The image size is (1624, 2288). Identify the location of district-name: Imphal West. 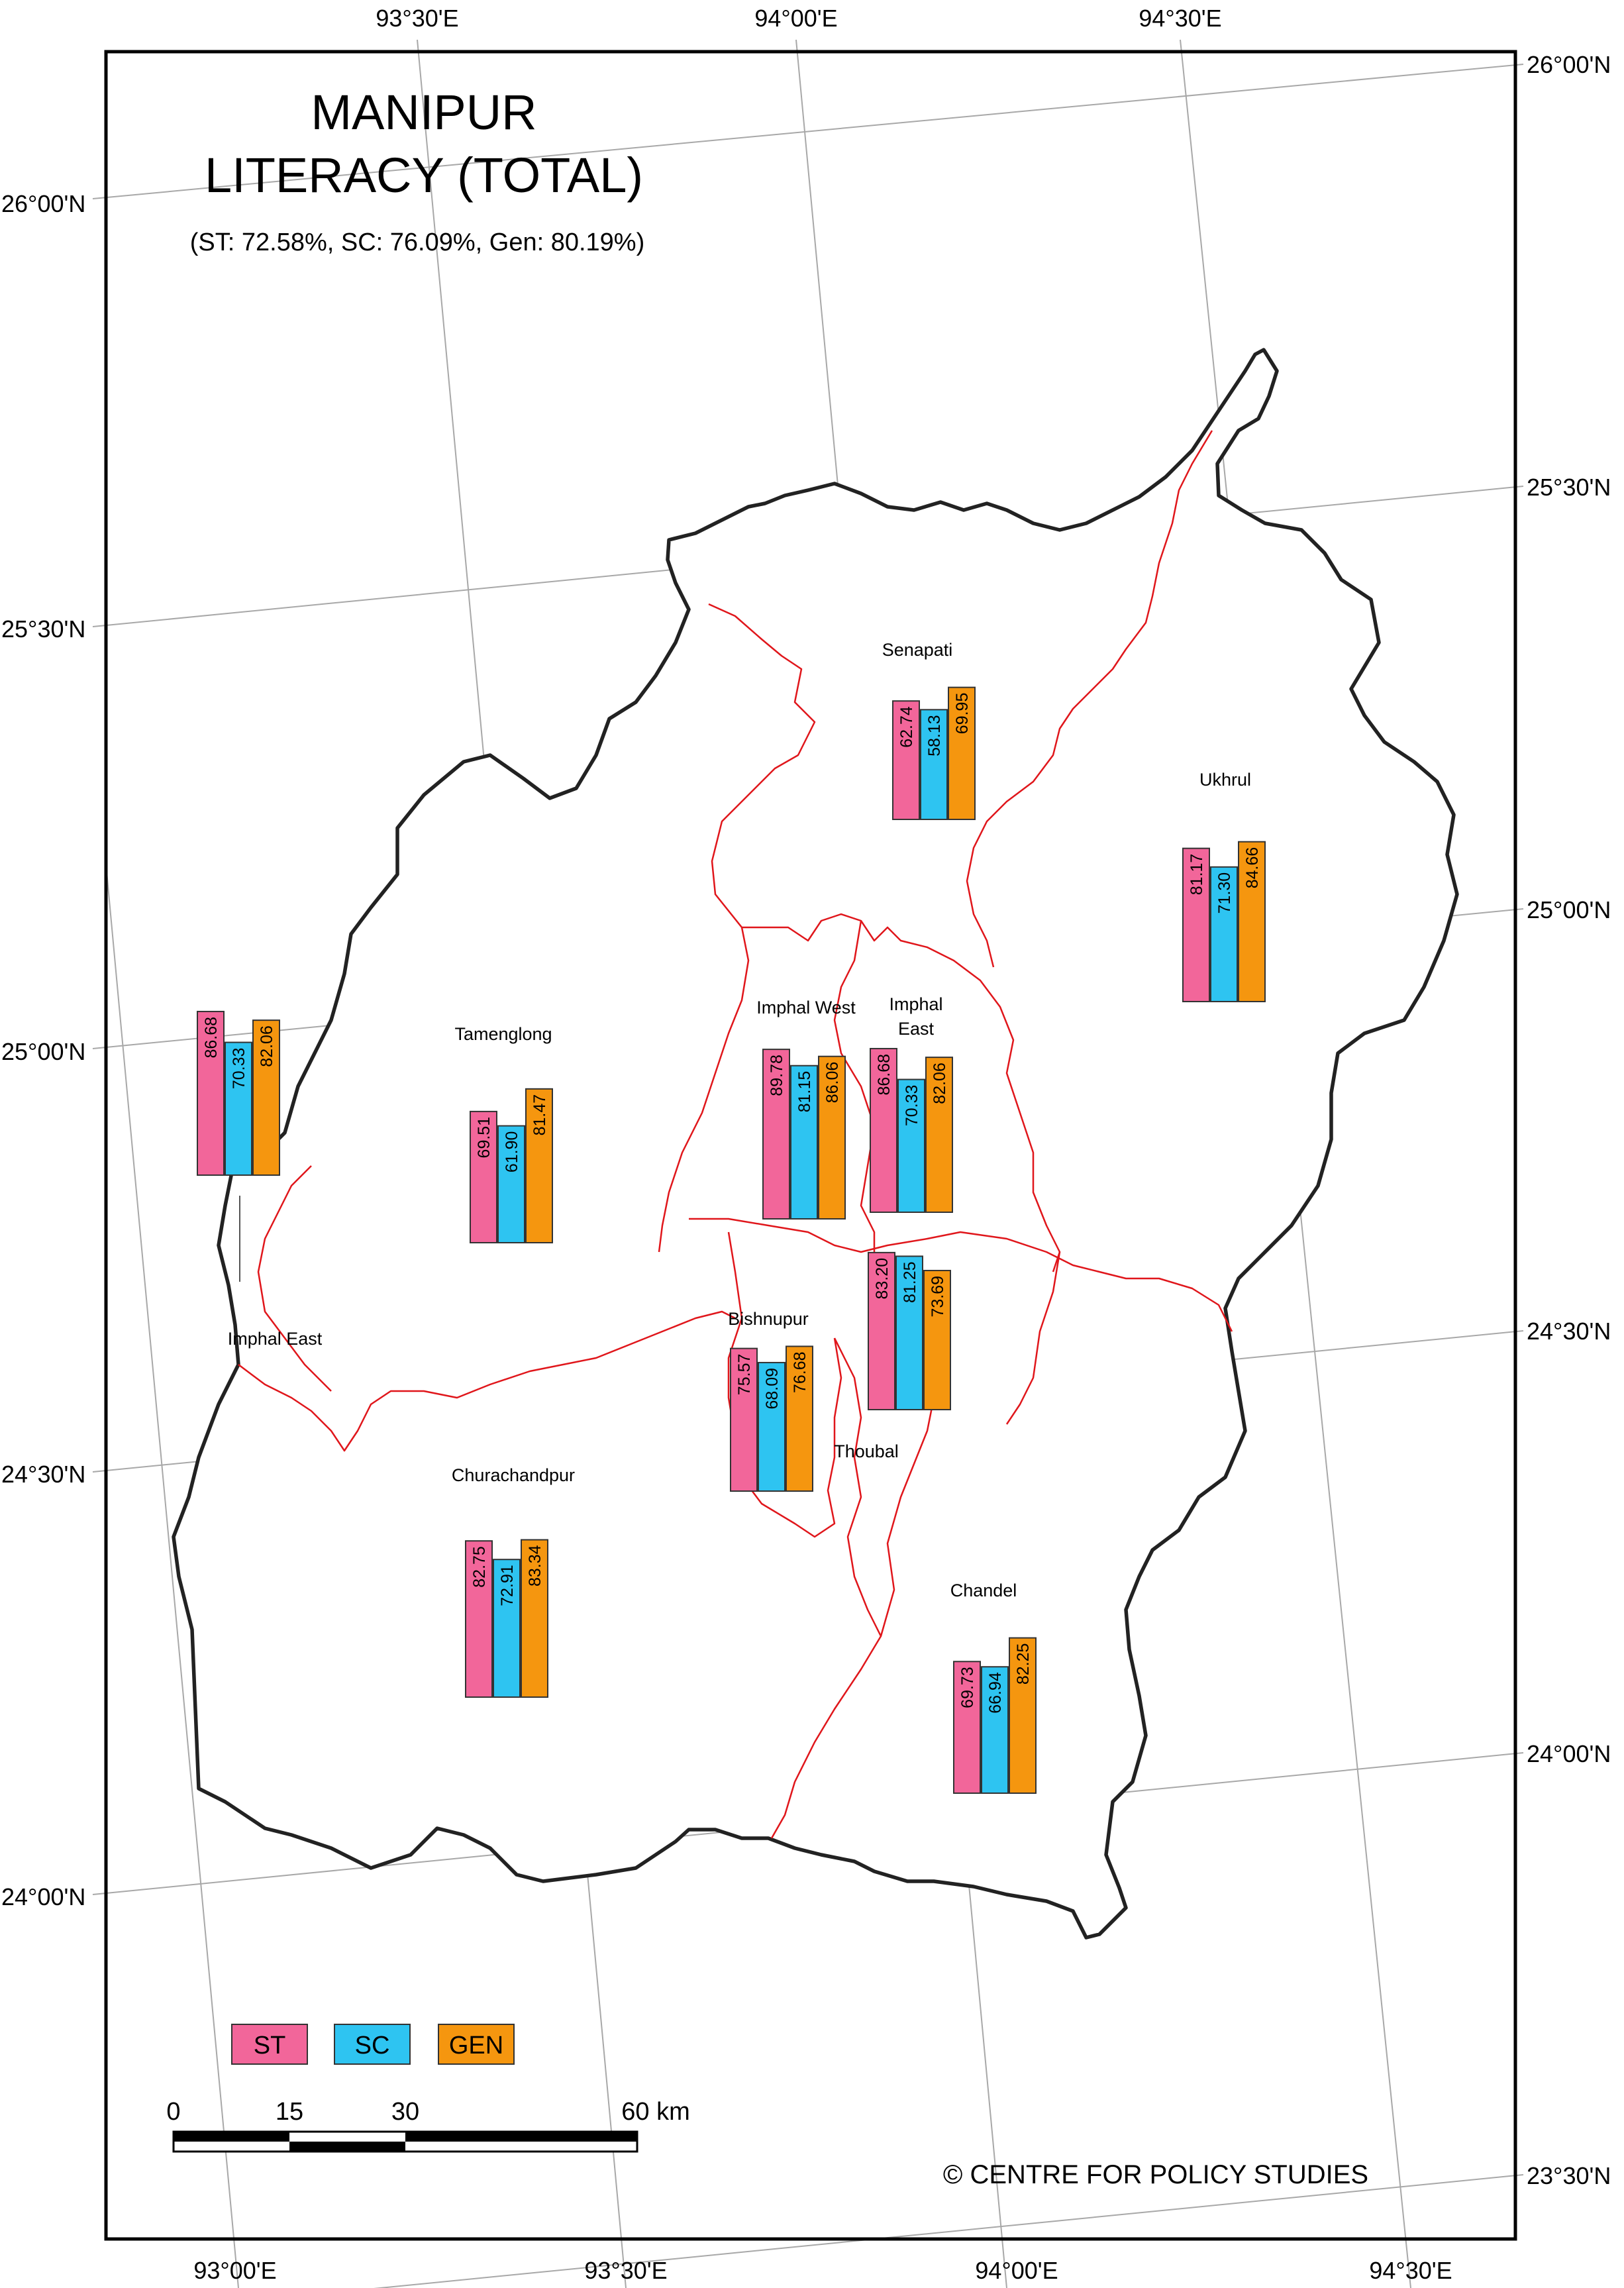
(806, 1007).